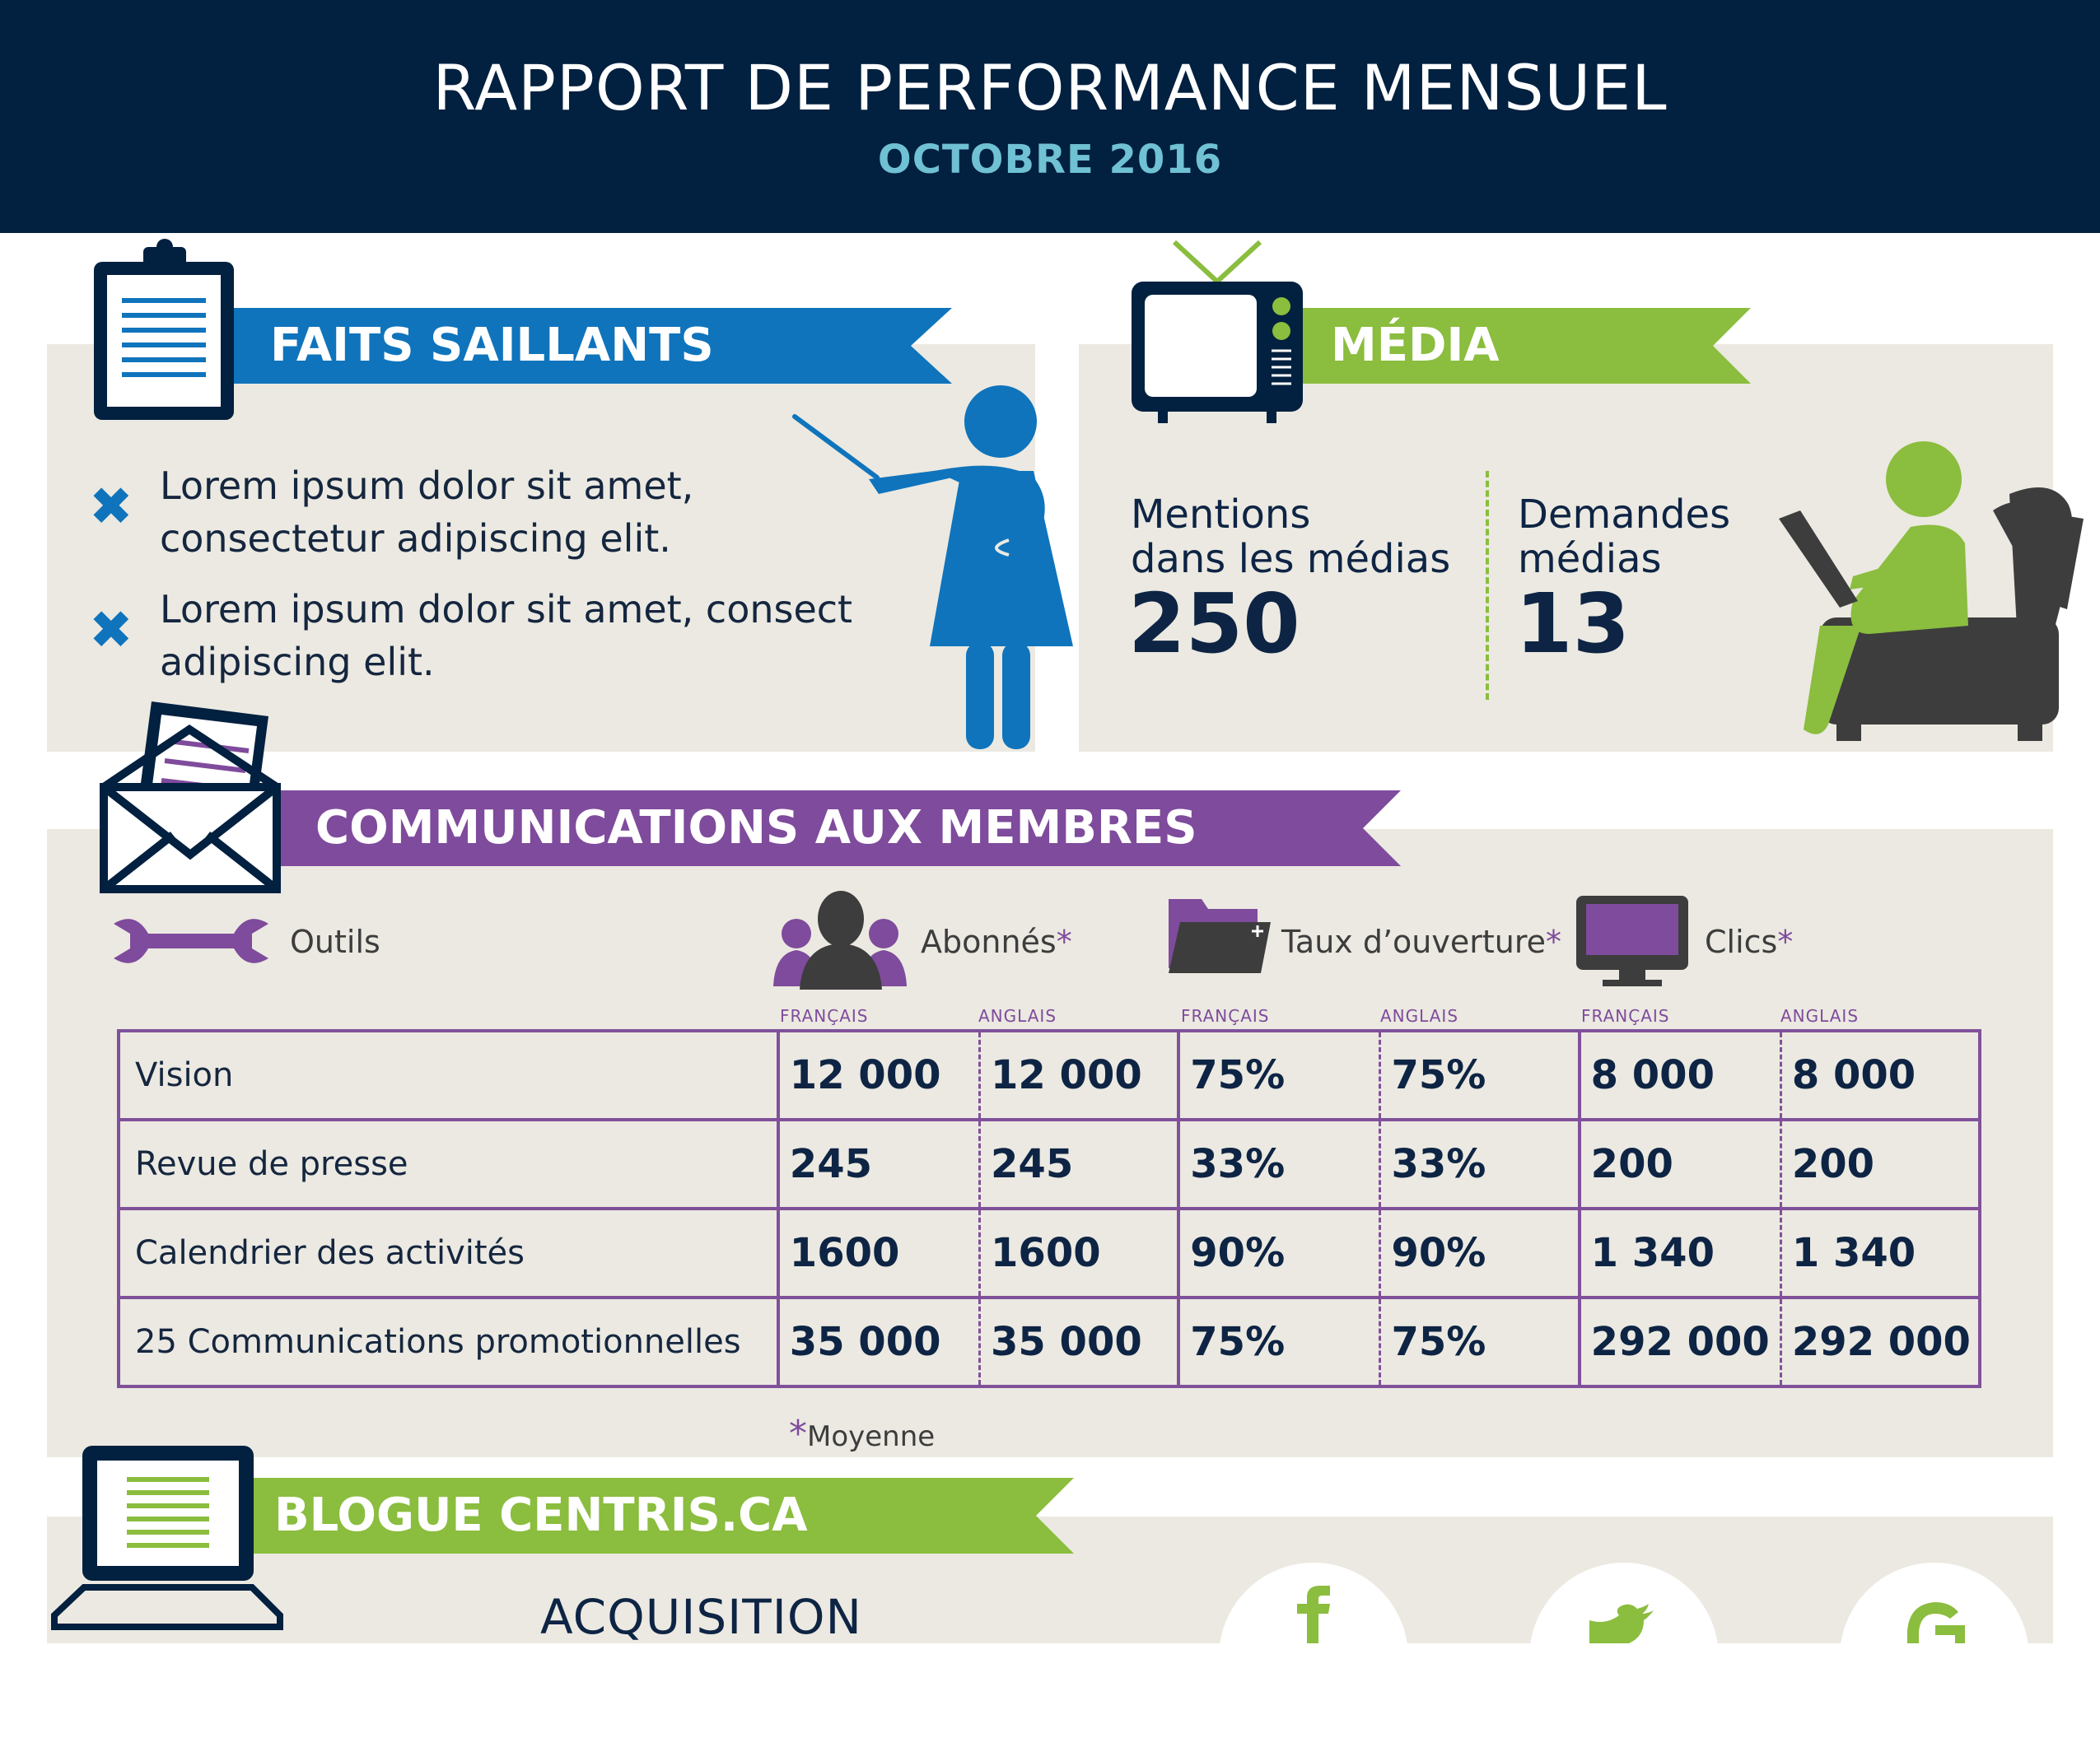  What do you see at coordinates (448, 1164) in the screenshot?
I see `row-label: Revue de presse` at bounding box center [448, 1164].